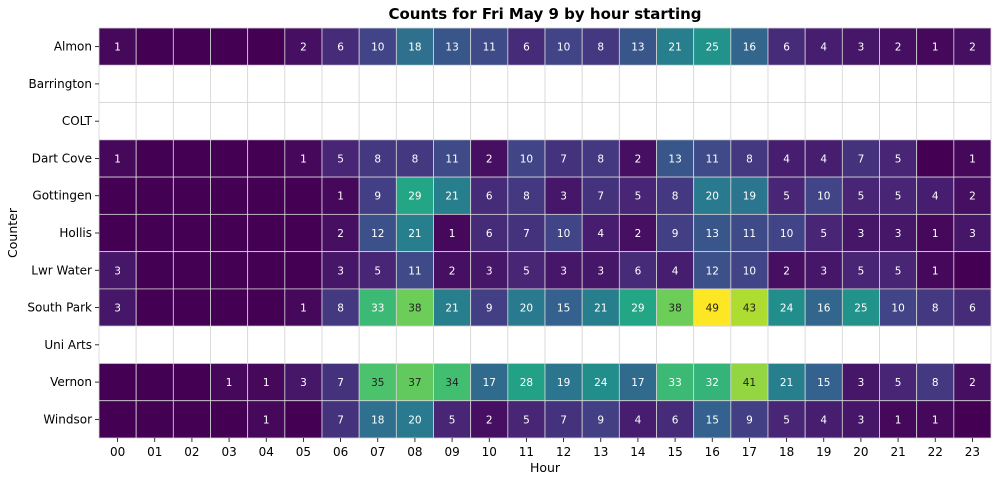 The width and height of the screenshot is (1000, 482). Describe the element at coordinates (600, 197) in the screenshot. I see `cell-value-label: 7` at that location.